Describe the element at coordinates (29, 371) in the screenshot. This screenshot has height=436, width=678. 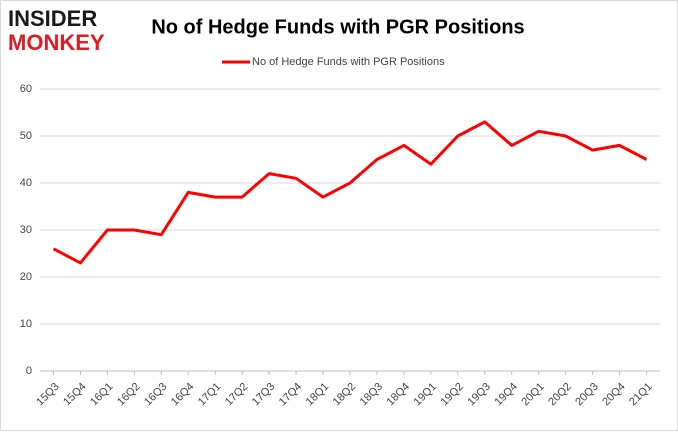
I see `y-tick-label: 0` at that location.